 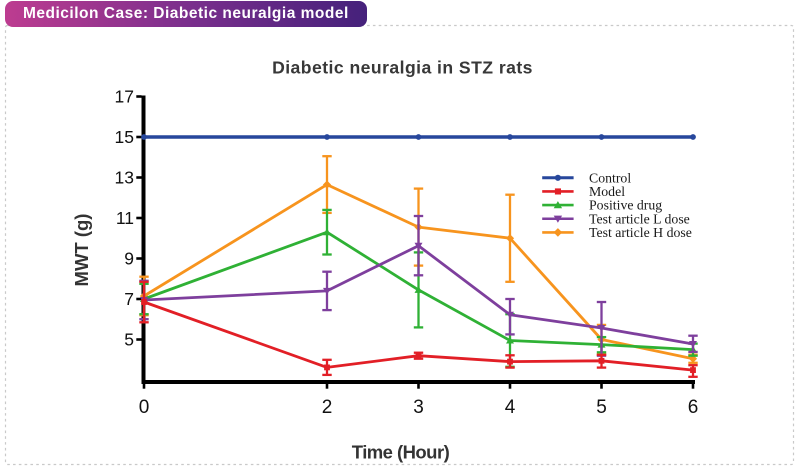 What do you see at coordinates (401, 452) in the screenshot?
I see `svg-text: Time (Hour)` at bounding box center [401, 452].